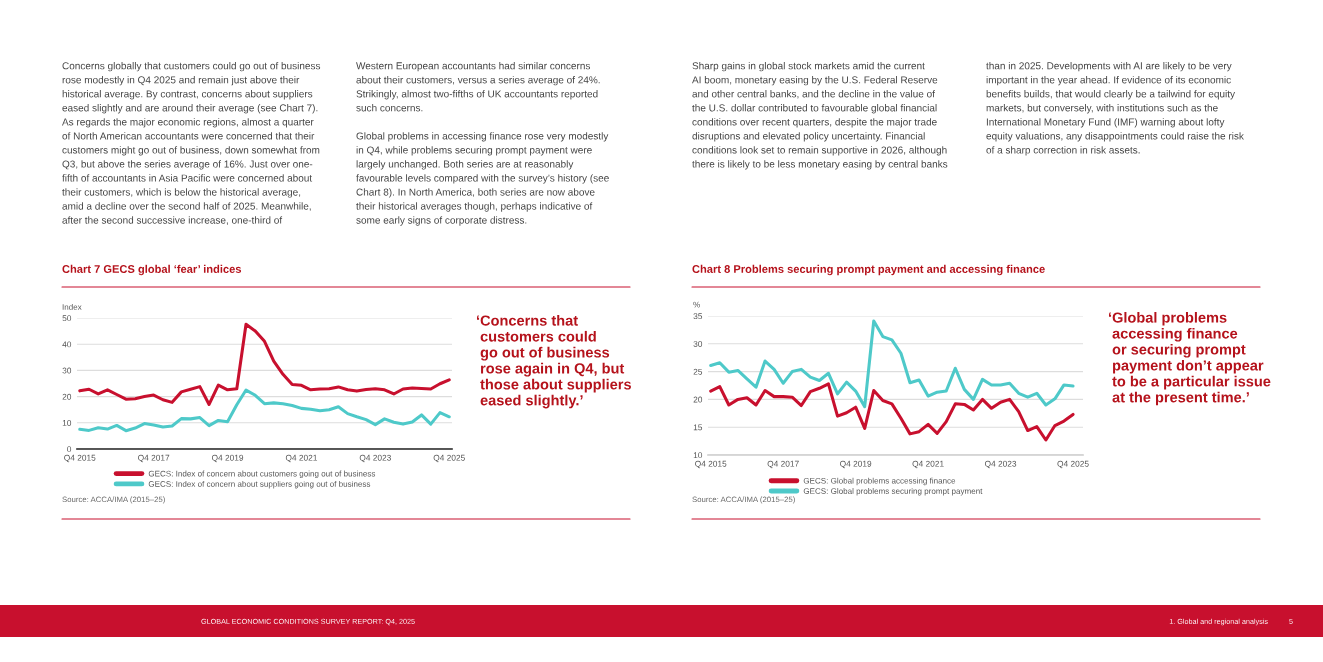 This screenshot has width=1323, height=662. Describe the element at coordinates (1189, 359) in the screenshot. I see `text: ‘Global problems accessing finance or securing prompt payment don’t appear to be a particular issue at the present time.’` at that location.